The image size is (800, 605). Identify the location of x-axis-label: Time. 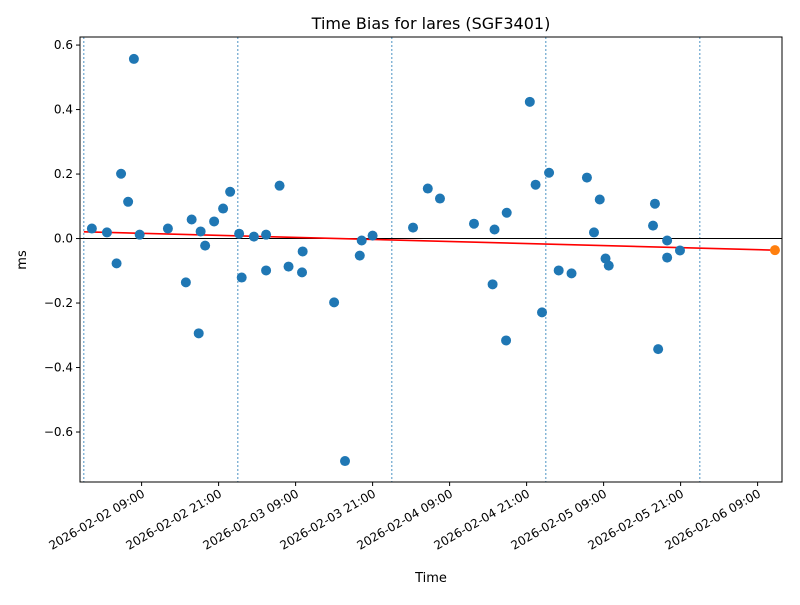
(430, 578).